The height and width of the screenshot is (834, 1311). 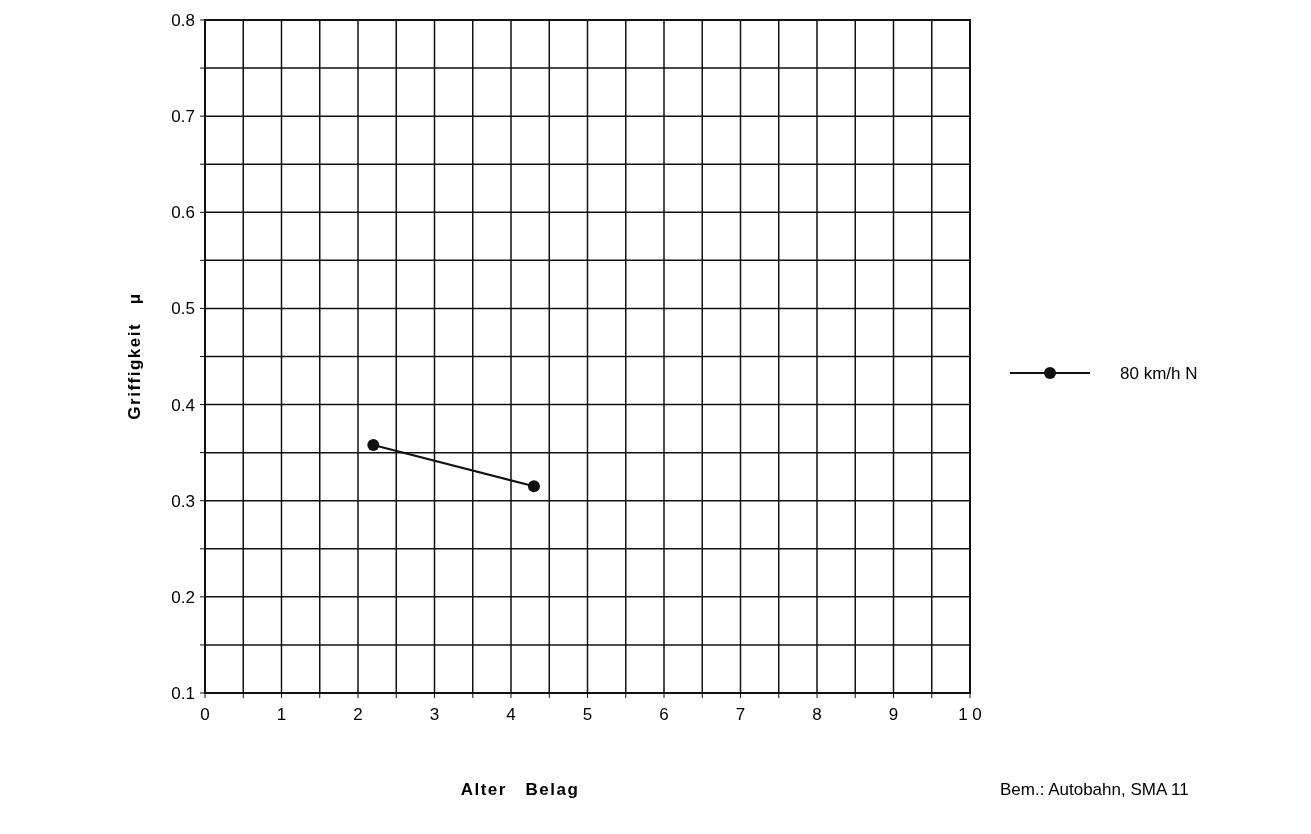 What do you see at coordinates (183, 213) in the screenshot?
I see `y-tick-label: 0.6` at bounding box center [183, 213].